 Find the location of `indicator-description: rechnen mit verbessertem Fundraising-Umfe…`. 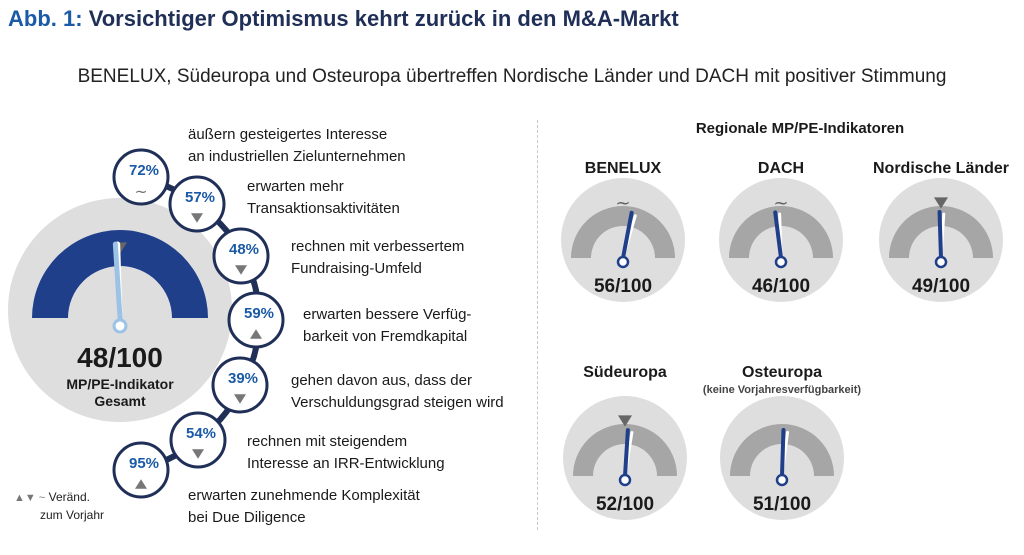

indicator-description: rechnen mit verbessertem Fundraising-Umfe… is located at coordinates (377, 258).